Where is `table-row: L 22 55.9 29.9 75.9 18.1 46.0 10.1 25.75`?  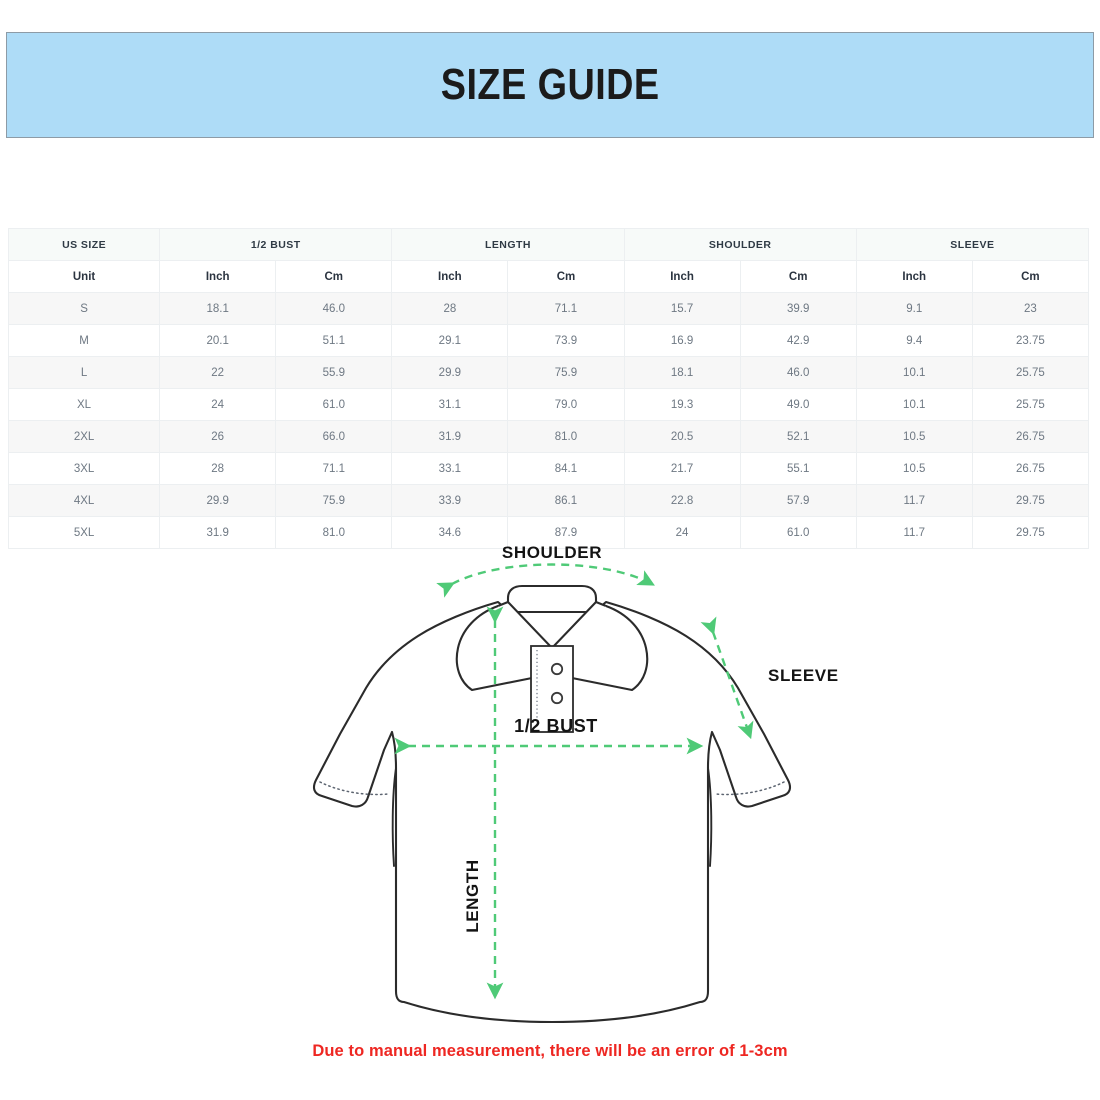
table-row: L 22 55.9 29.9 75.9 18.1 46.0 10.1 25.75 is located at coordinates (548, 372).